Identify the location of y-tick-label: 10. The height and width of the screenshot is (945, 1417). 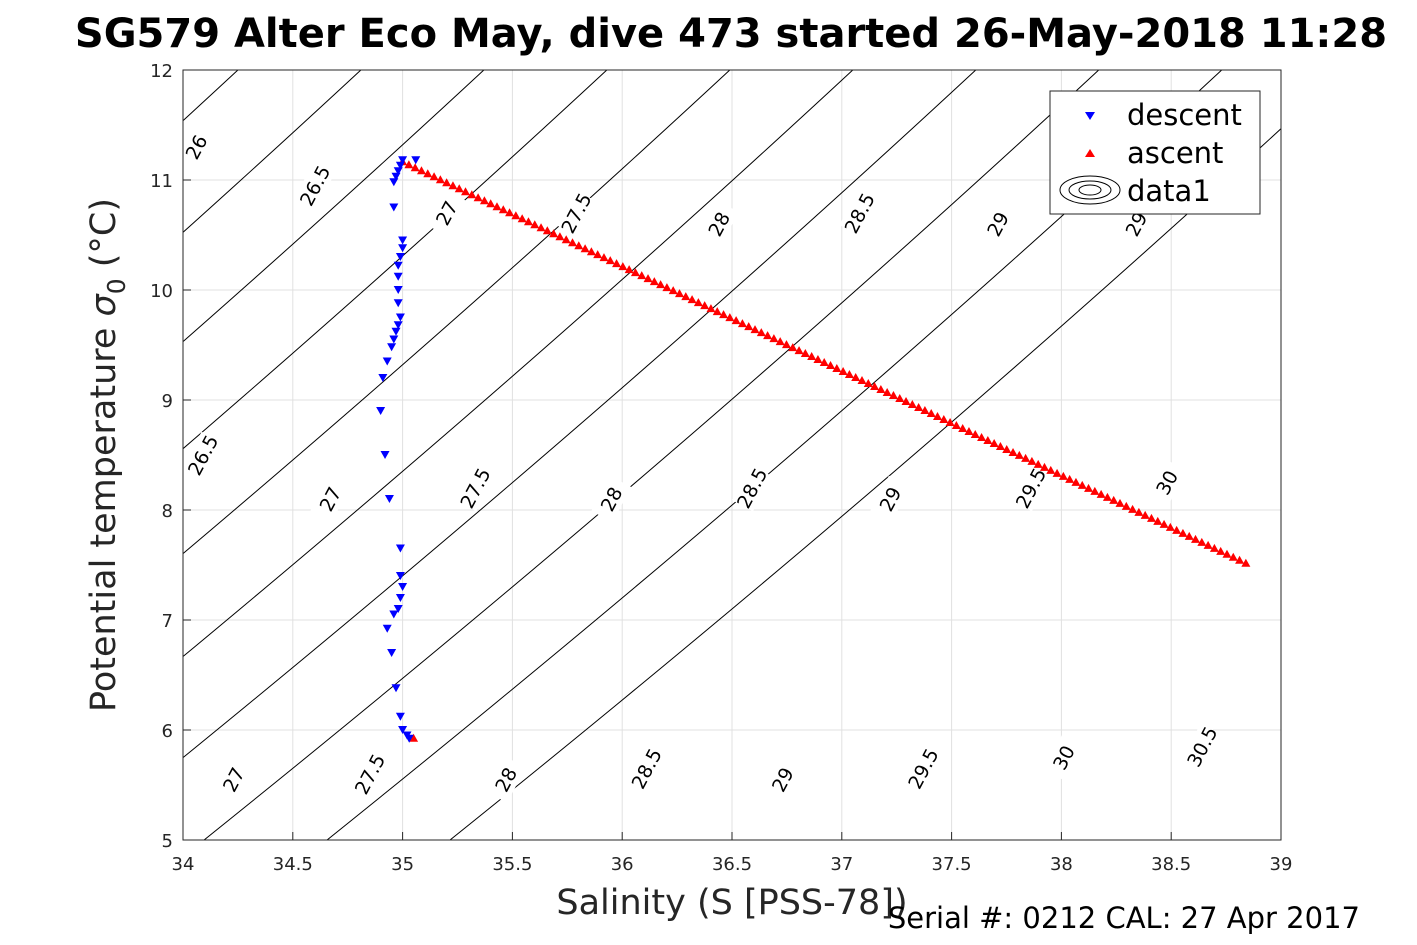
(161, 291).